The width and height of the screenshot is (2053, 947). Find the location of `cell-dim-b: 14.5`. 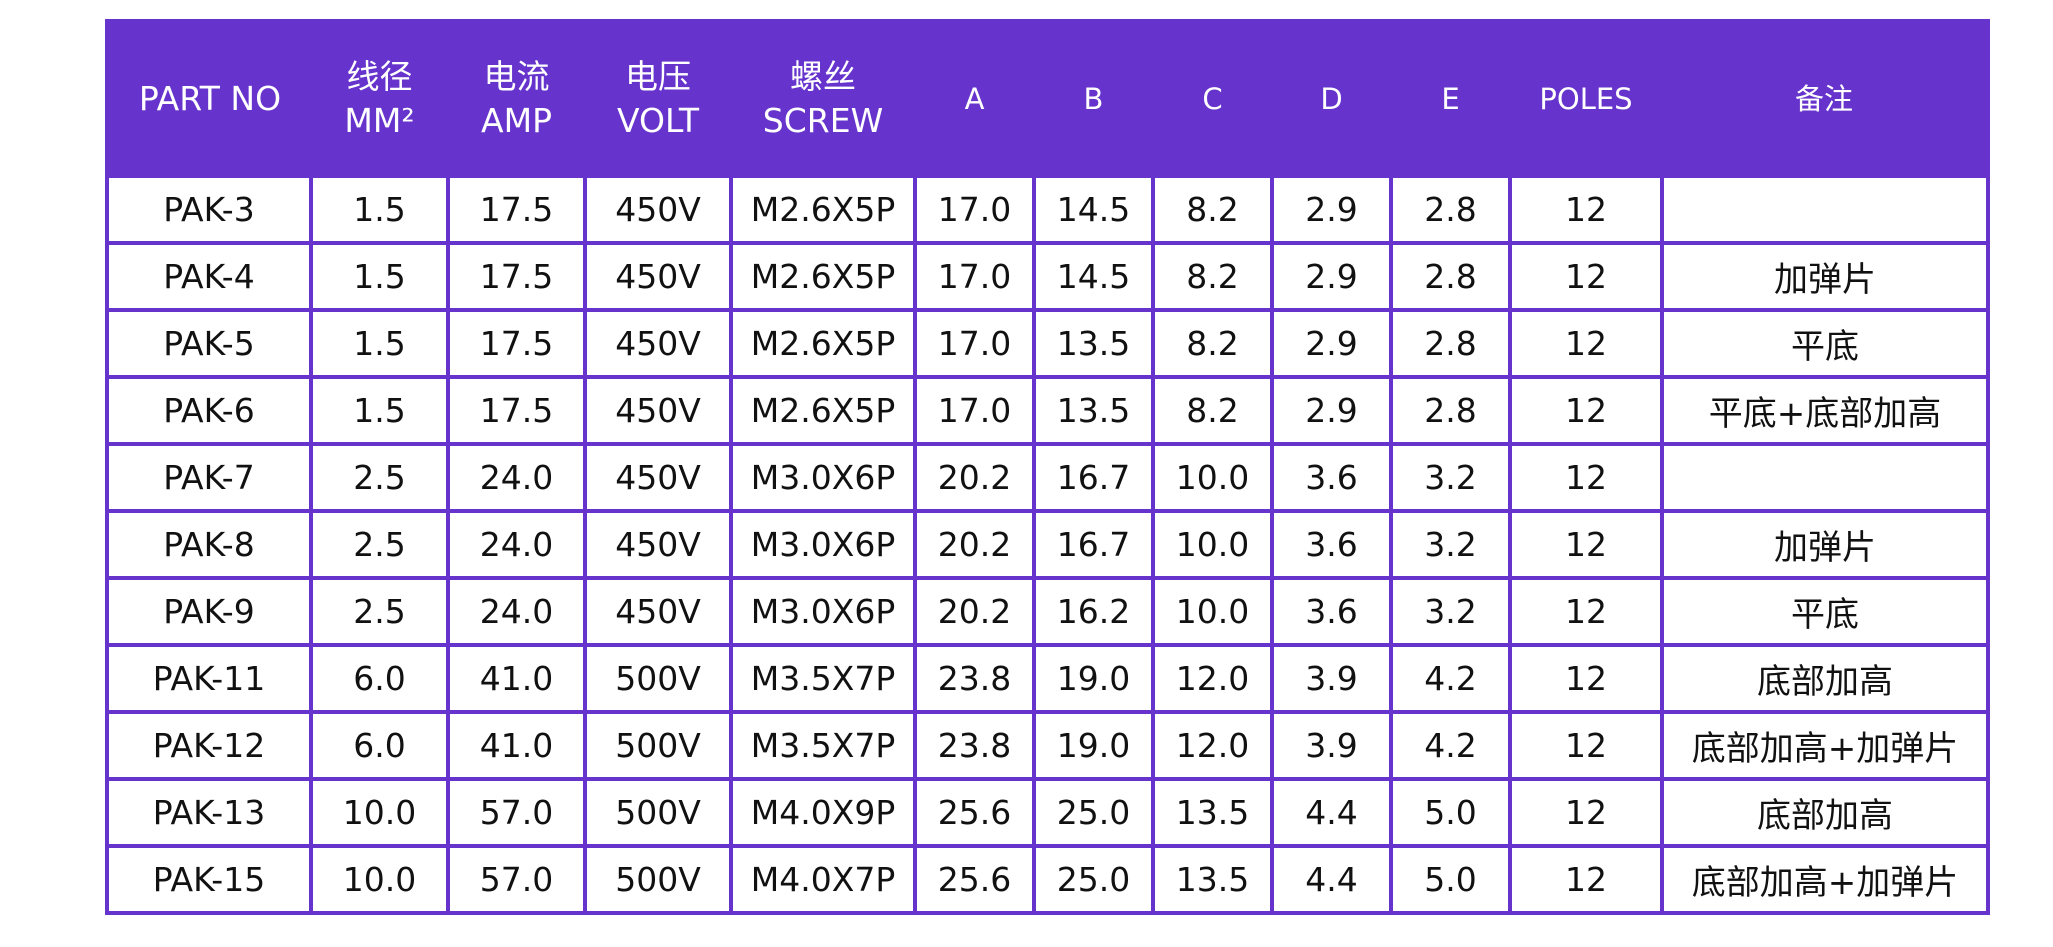

cell-dim-b: 14.5 is located at coordinates (1093, 209).